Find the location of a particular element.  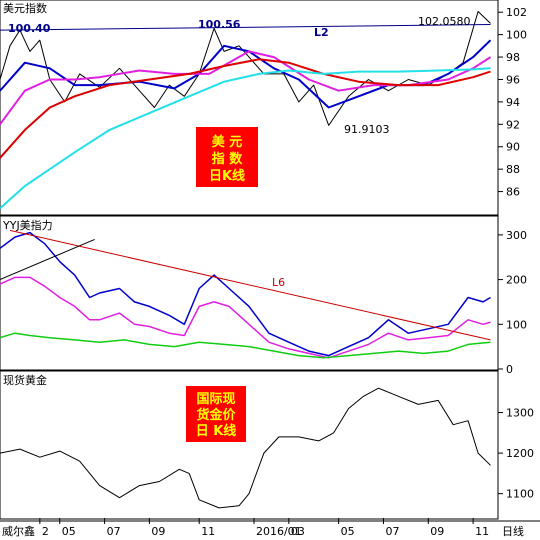

usd-y-tick-label: 88 is located at coordinates (513, 169).